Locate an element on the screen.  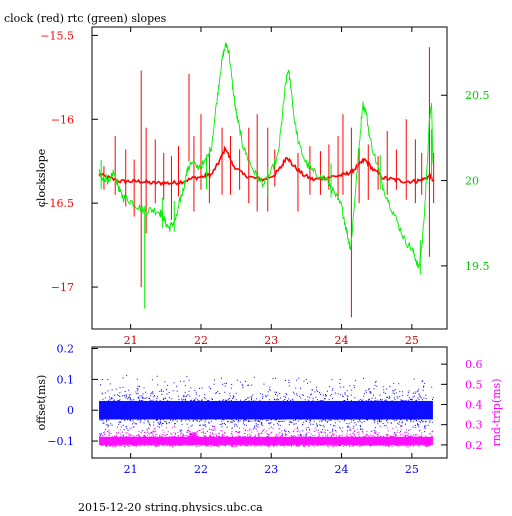
top-y-tick-label-2: −16.5 is located at coordinates (57, 203).